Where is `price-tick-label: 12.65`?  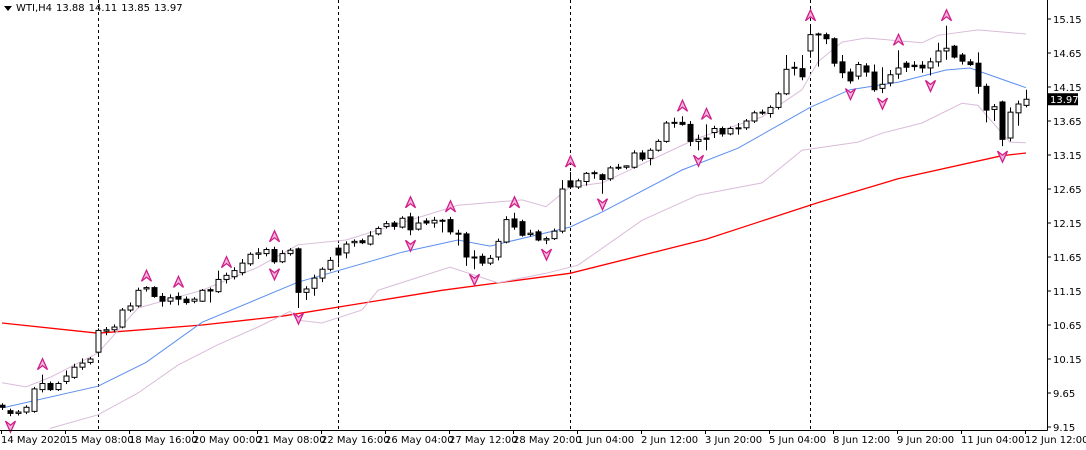 price-tick-label: 12.65 is located at coordinates (1067, 190).